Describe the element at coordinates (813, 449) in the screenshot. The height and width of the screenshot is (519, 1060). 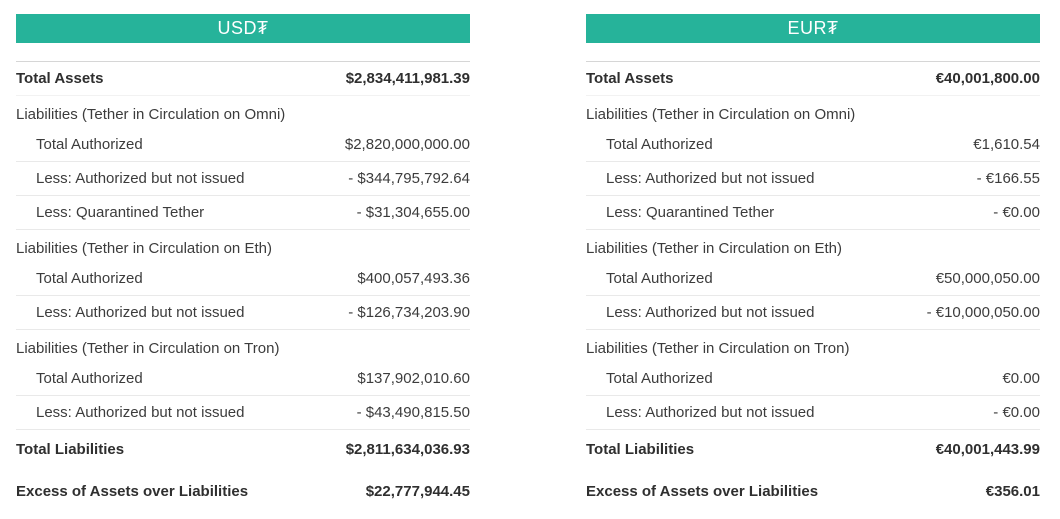
I see `table-row: Total Liabilities €40,001,443.99` at that location.